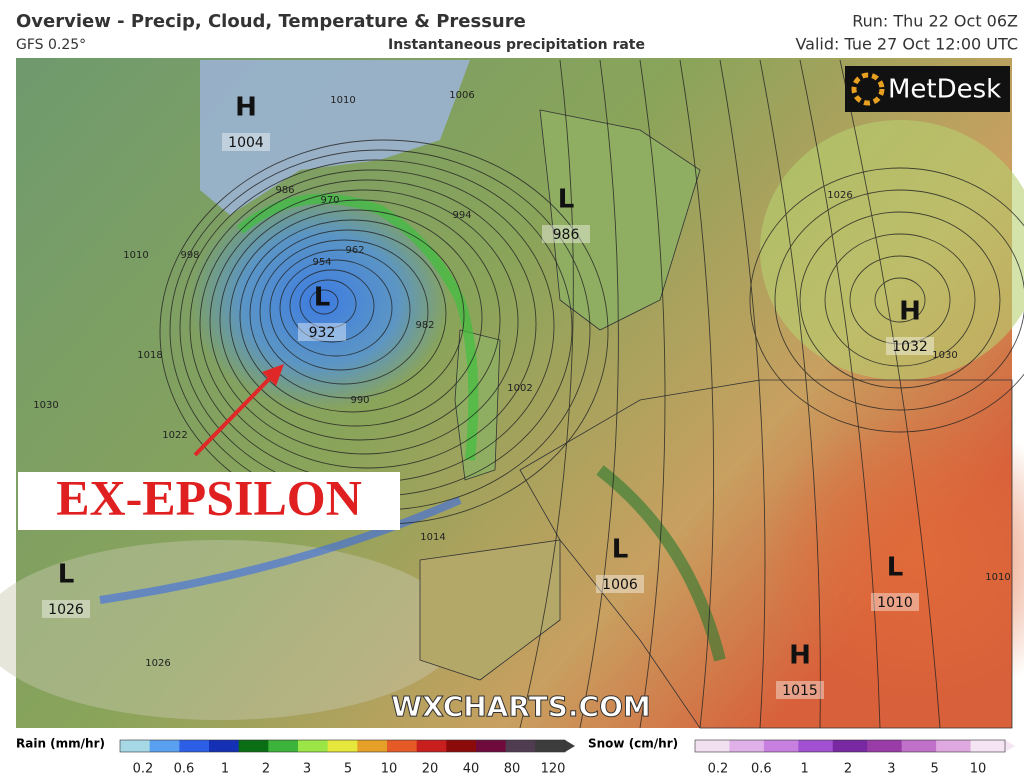  I want to click on center-value: 932, so click(322, 333).